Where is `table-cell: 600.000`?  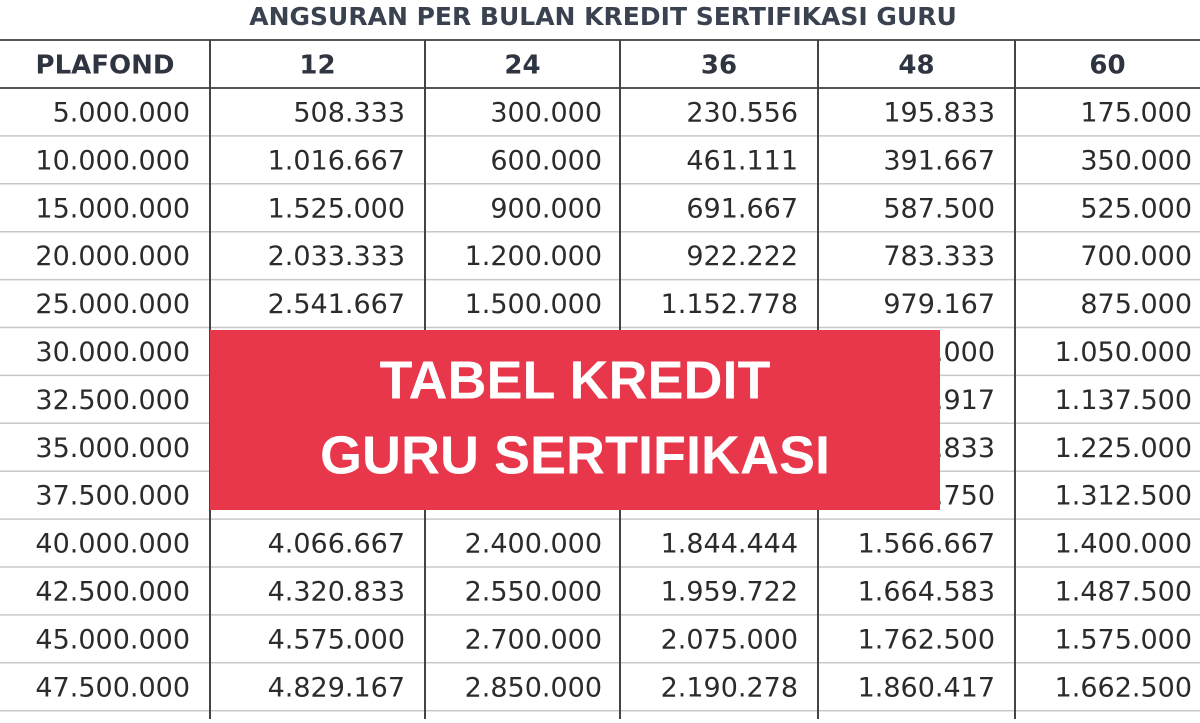 table-cell: 600.000 is located at coordinates (546, 160).